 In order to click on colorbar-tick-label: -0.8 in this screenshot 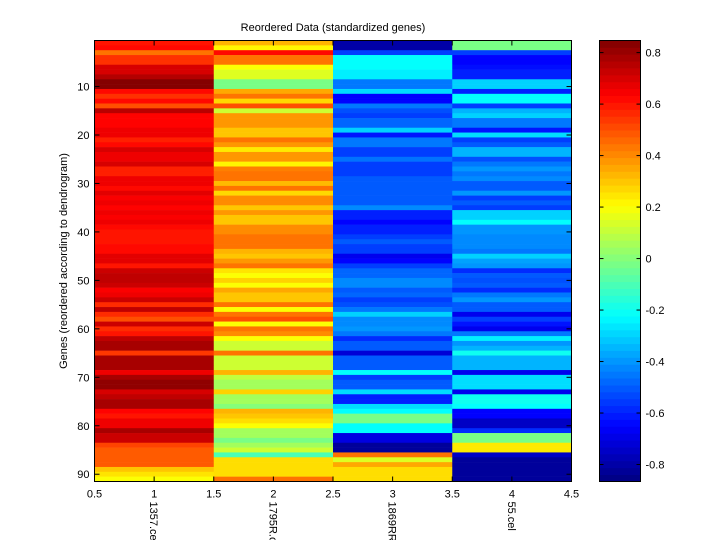, I will do `click(655, 466)`.